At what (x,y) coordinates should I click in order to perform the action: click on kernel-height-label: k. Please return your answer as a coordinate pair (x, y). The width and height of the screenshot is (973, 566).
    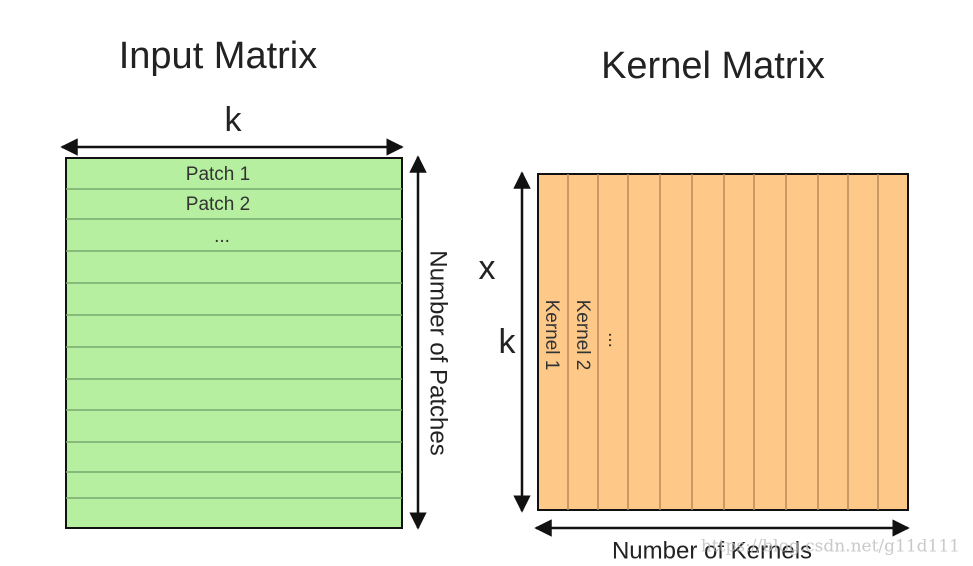
    Looking at the image, I should click on (508, 342).